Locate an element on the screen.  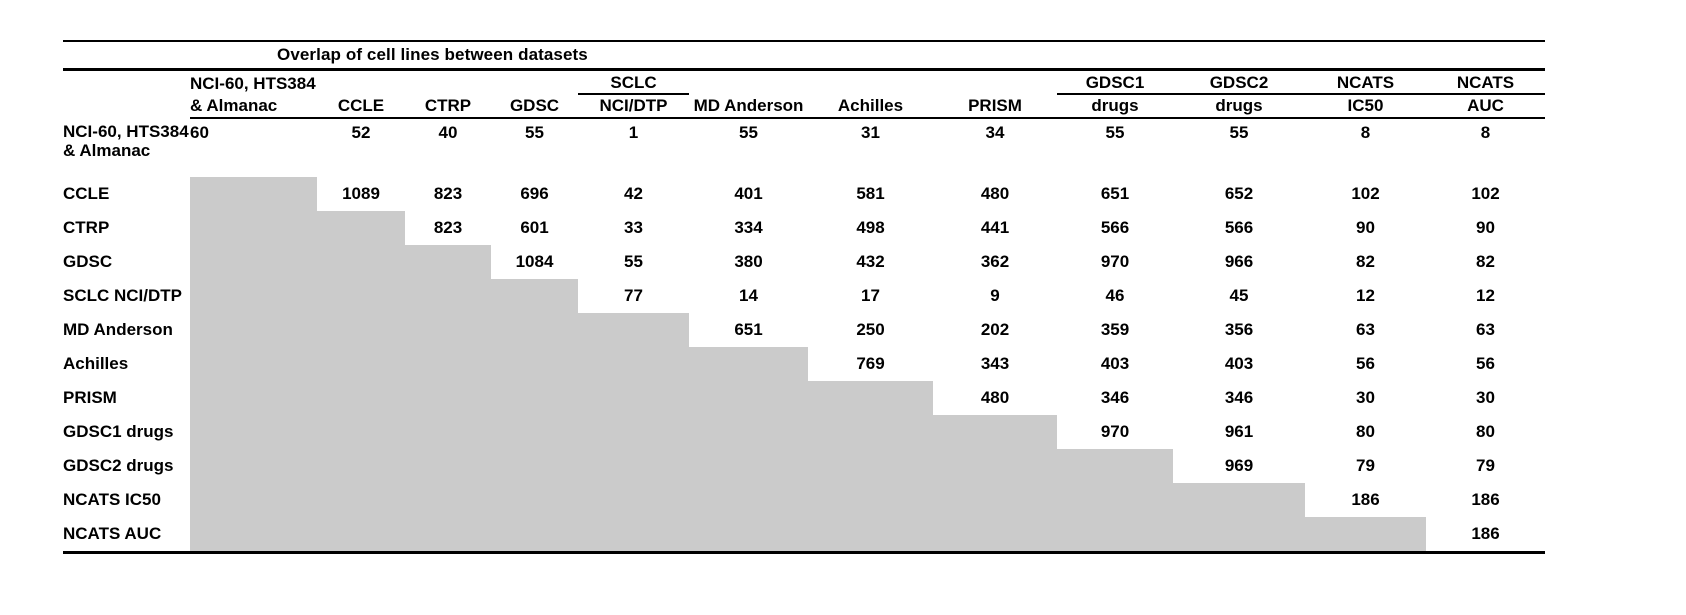
cell-value: 823 is located at coordinates (448, 227).